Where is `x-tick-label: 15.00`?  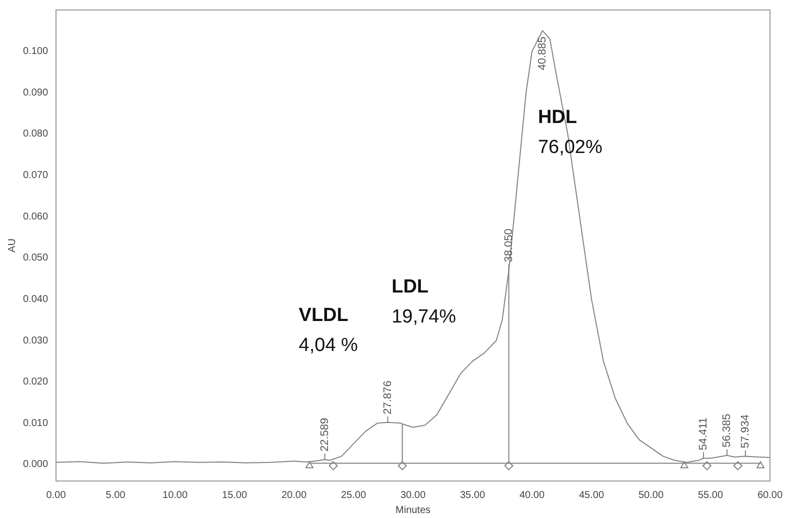
x-tick-label: 15.00 is located at coordinates (235, 495).